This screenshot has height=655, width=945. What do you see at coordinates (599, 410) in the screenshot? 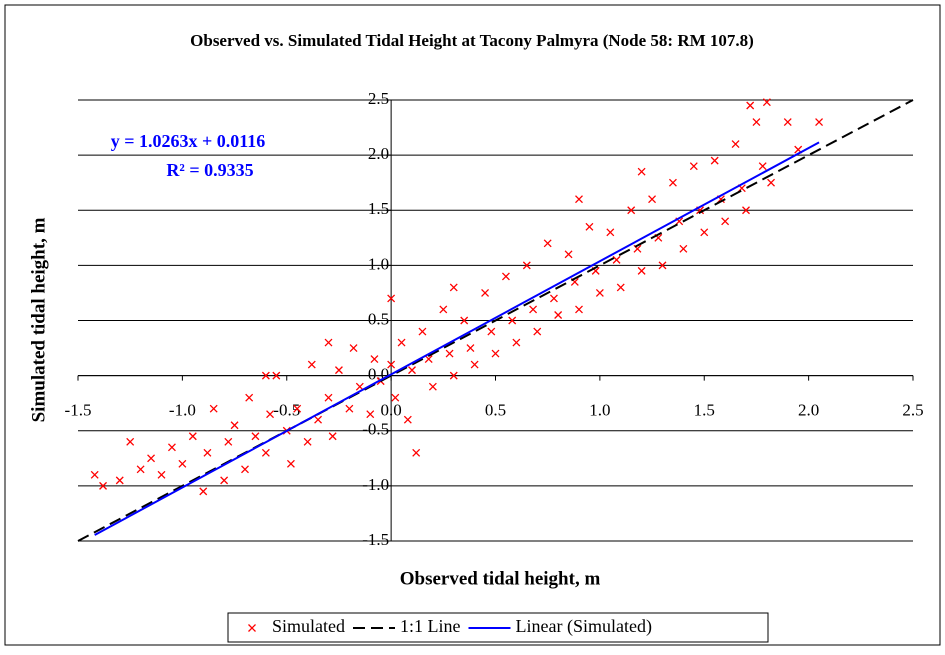
I see `x-tick-label: 1.0` at bounding box center [599, 410].